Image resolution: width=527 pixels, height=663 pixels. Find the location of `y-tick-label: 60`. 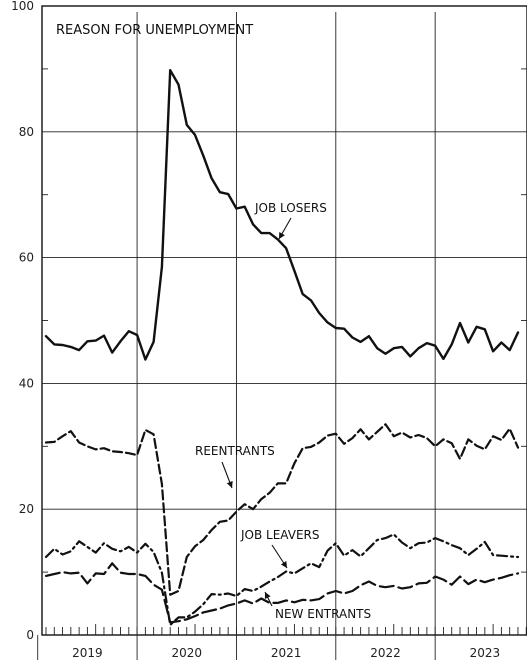

y-tick-label: 60 is located at coordinates (26, 258).